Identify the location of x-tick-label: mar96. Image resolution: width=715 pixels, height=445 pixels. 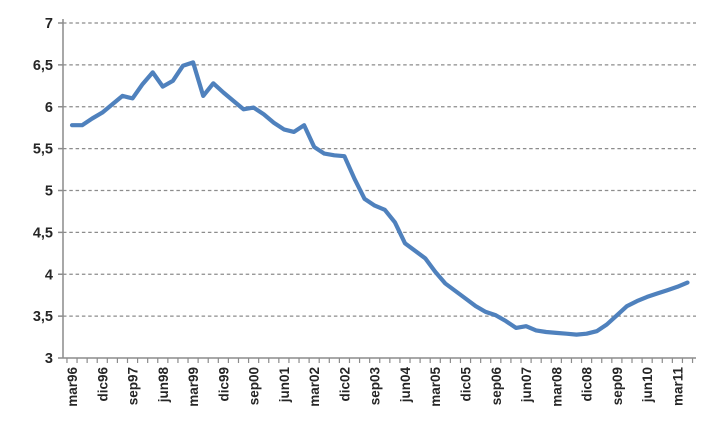
(72, 387).